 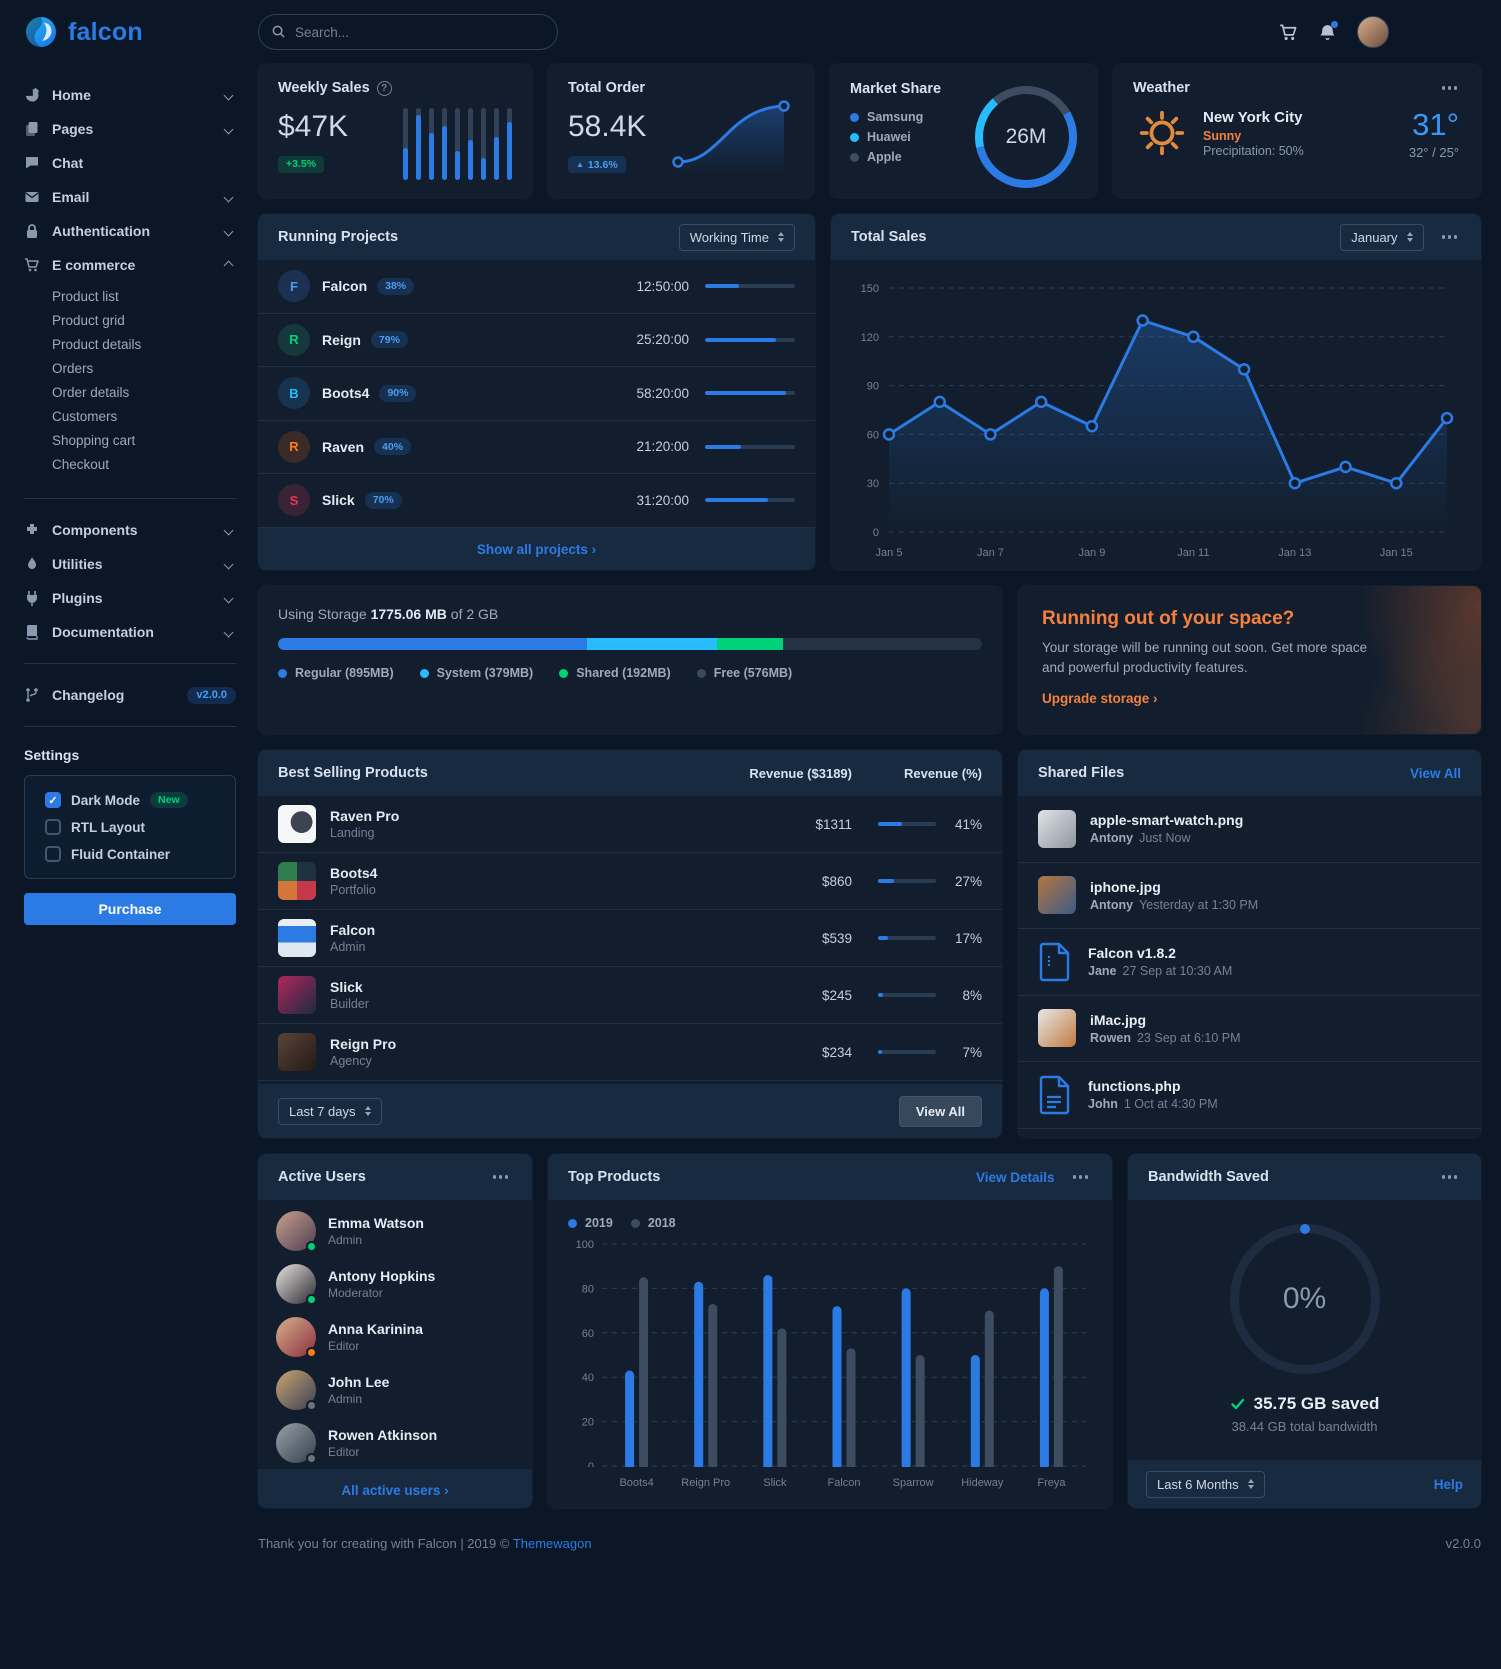 What do you see at coordinates (1249, 962) in the screenshot?
I see `file-row: Falcon v1.8.2 Jane 27 Sep at 10:30 AM` at bounding box center [1249, 962].